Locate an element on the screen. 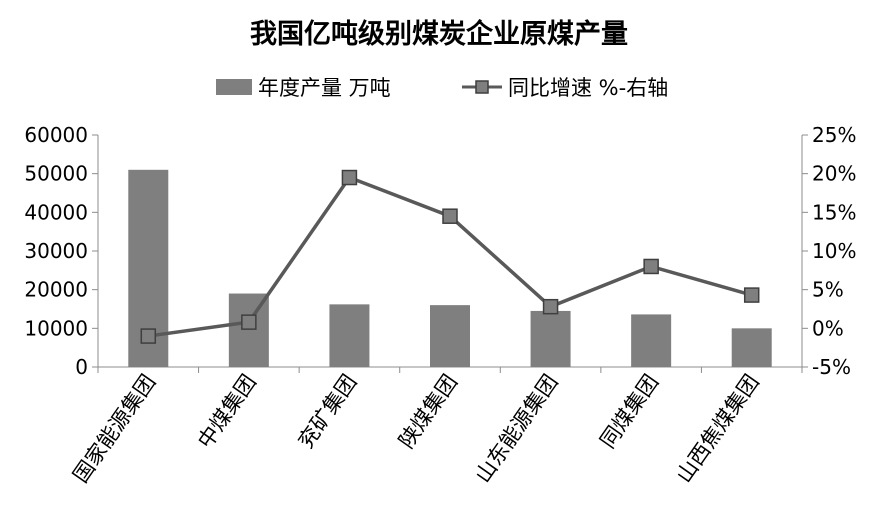  right-tick-label: 0% is located at coordinates (828, 328).